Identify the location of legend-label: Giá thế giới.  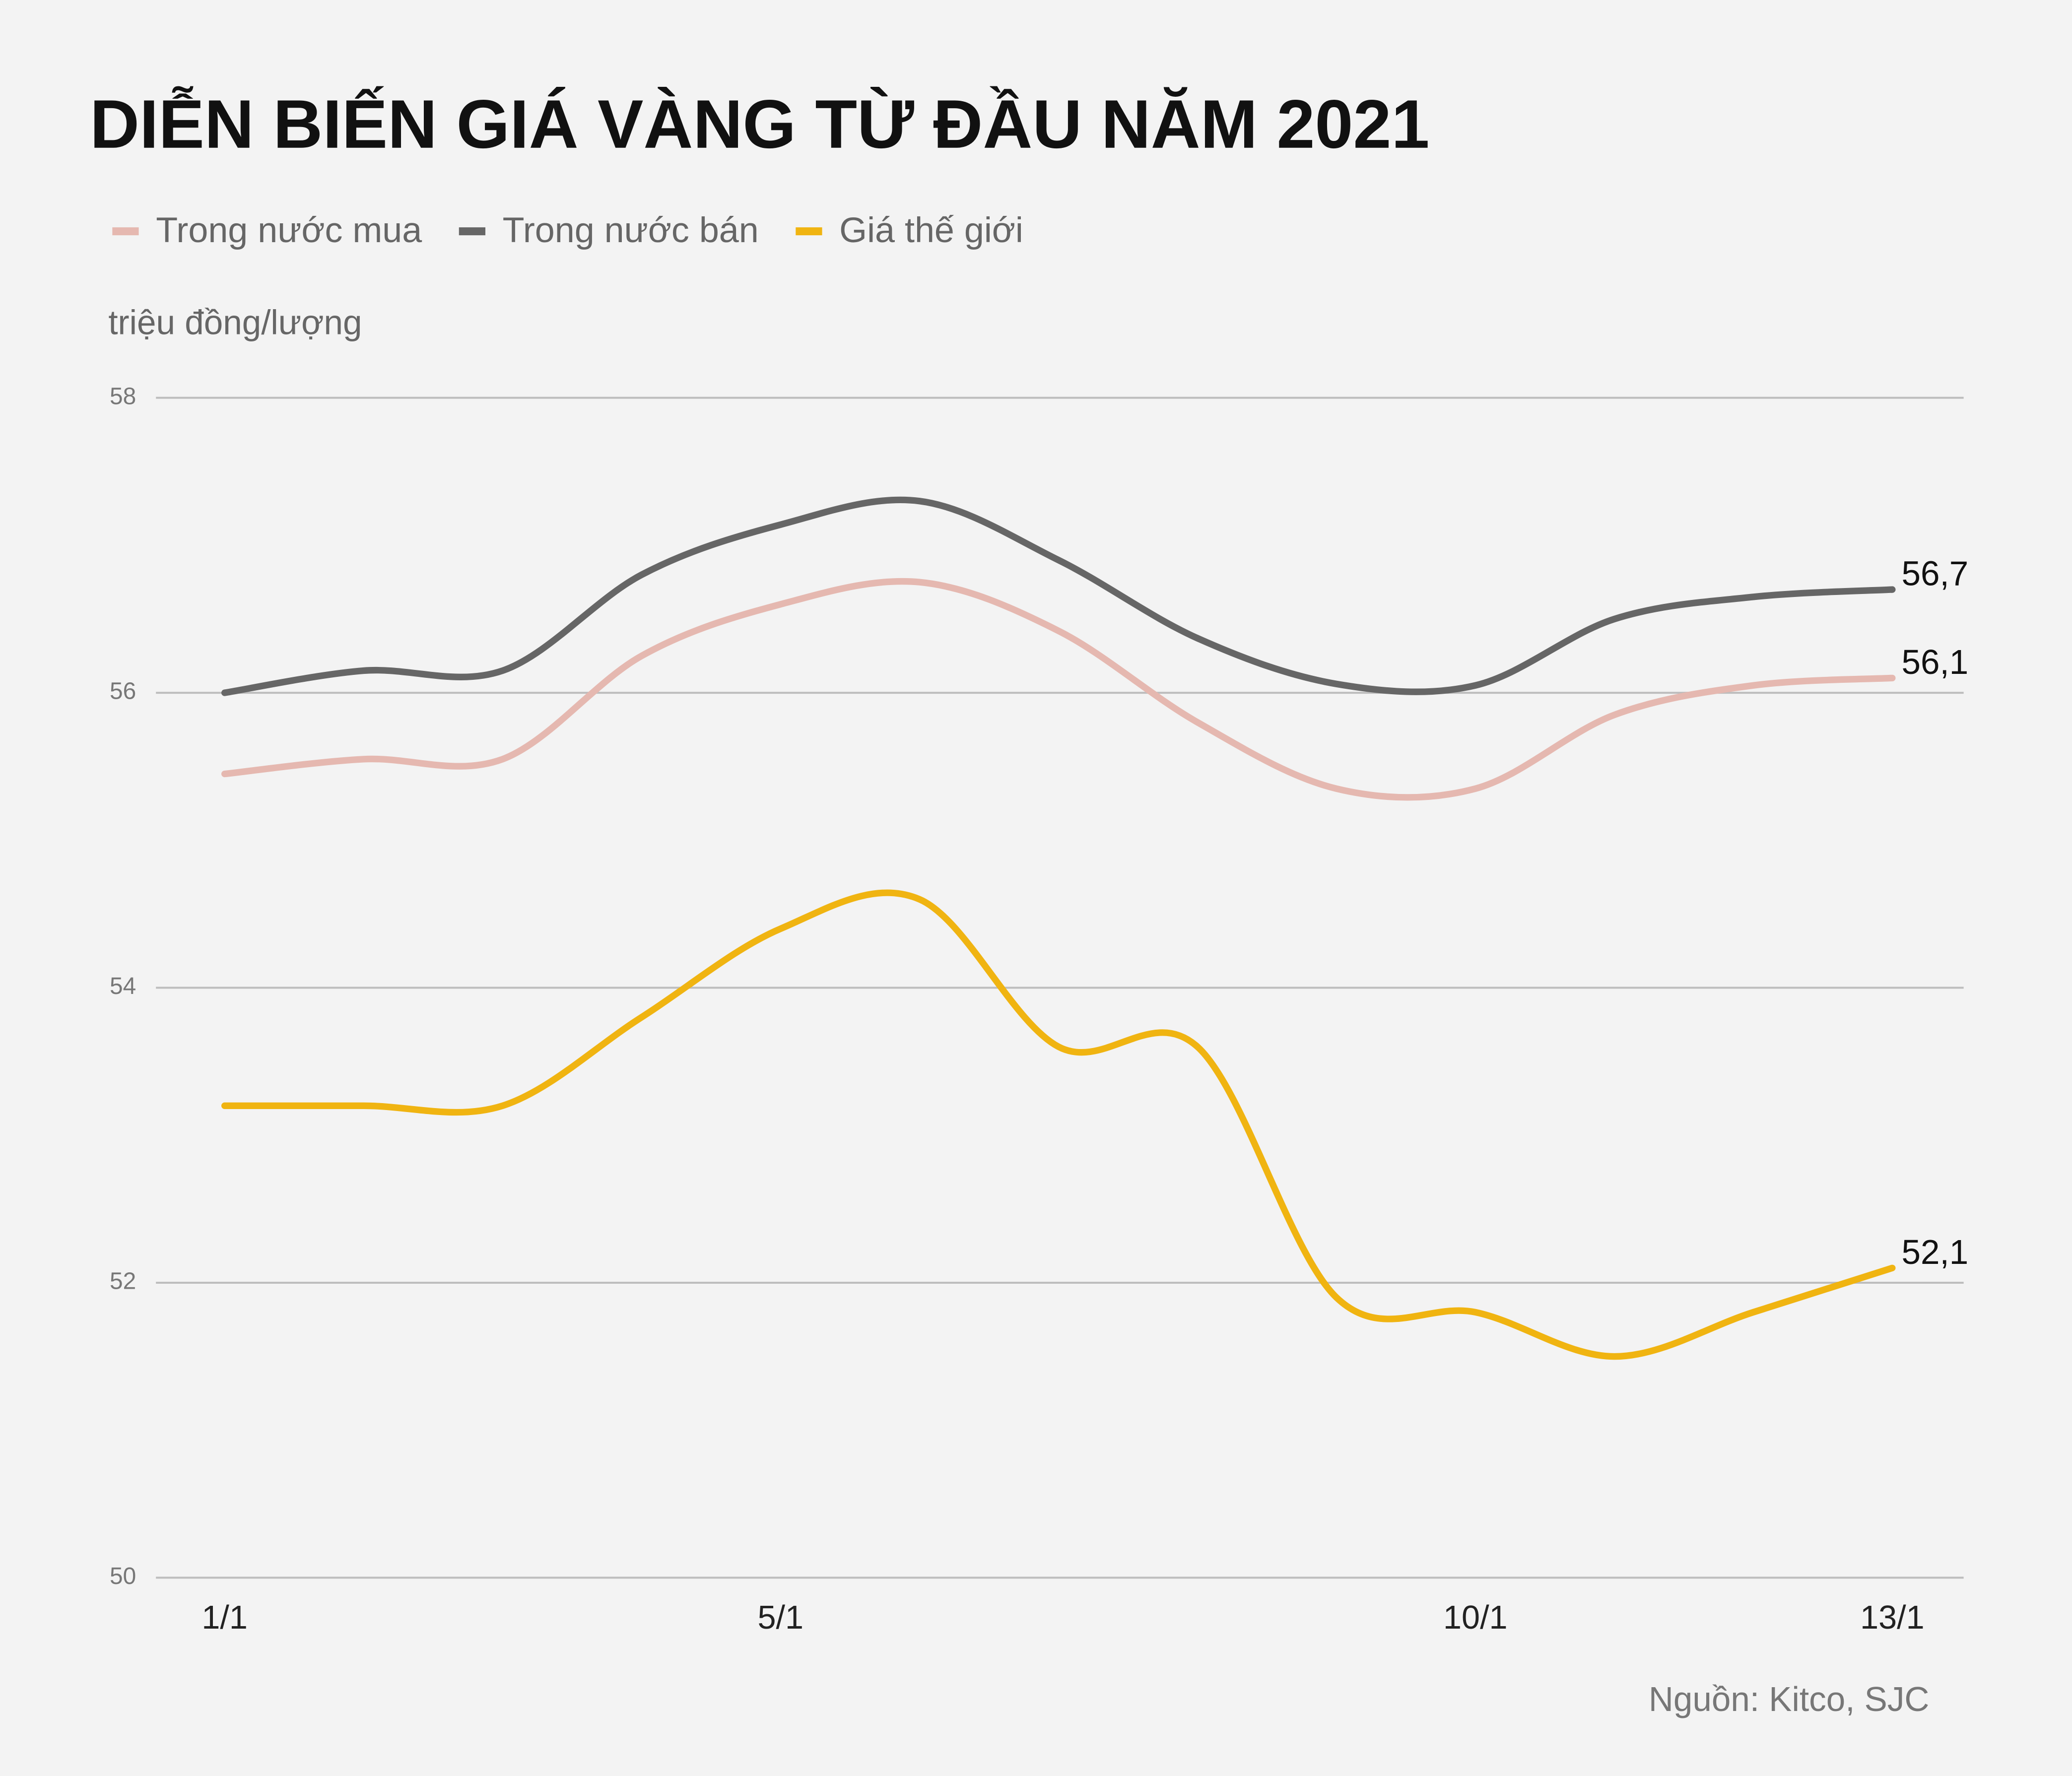
(931, 230).